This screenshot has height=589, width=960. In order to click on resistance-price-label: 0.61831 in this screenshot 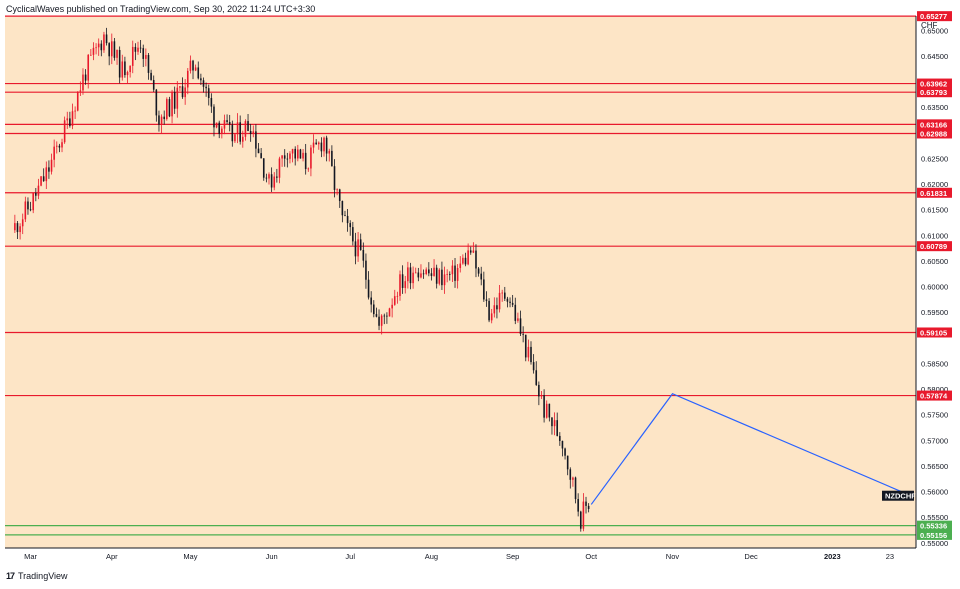, I will do `click(933, 193)`.